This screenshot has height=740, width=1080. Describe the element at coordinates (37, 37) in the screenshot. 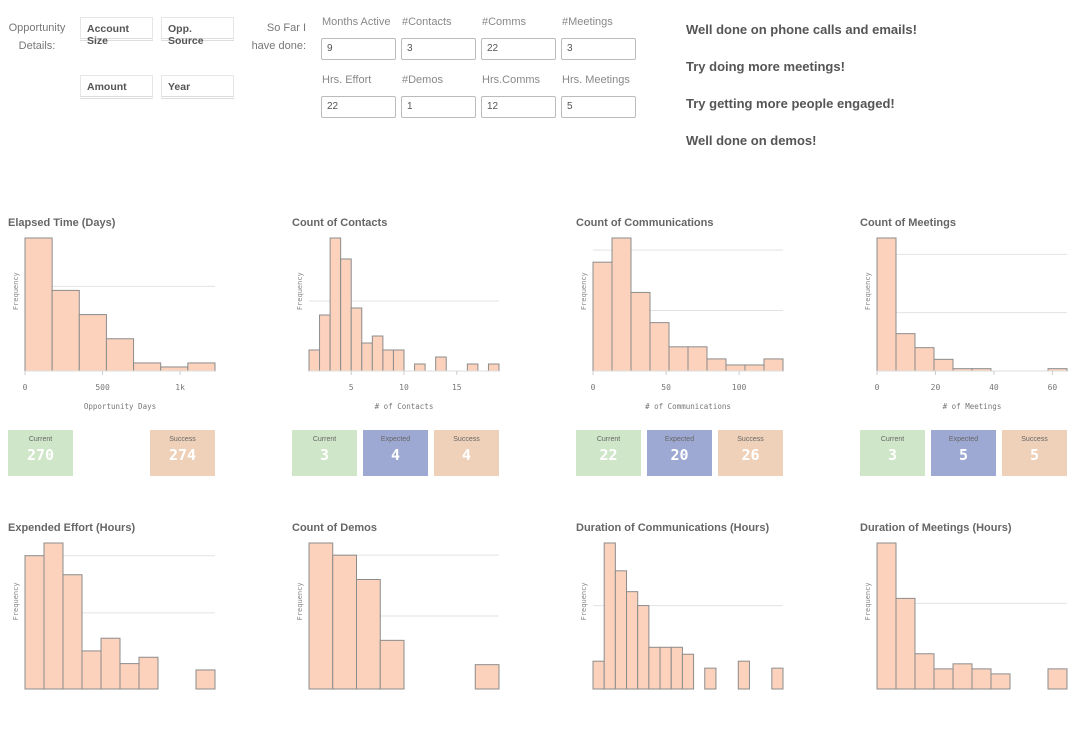

I see `opportunity-details-label: Opportunity Details:` at that location.